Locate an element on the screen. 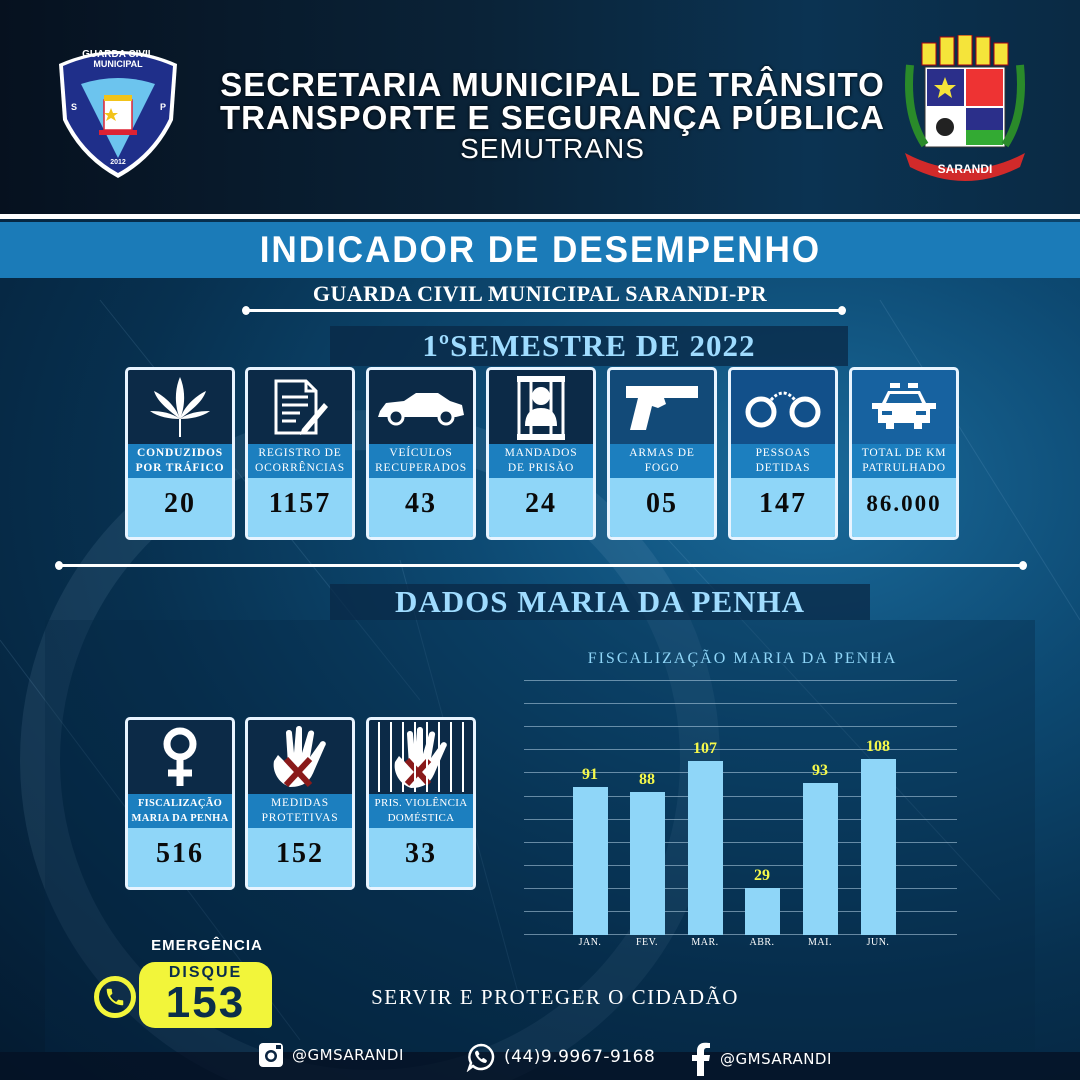 The image size is (1080, 1080). mp-card-label: MEDIDAS PROTETIVAS is located at coordinates (300, 811).